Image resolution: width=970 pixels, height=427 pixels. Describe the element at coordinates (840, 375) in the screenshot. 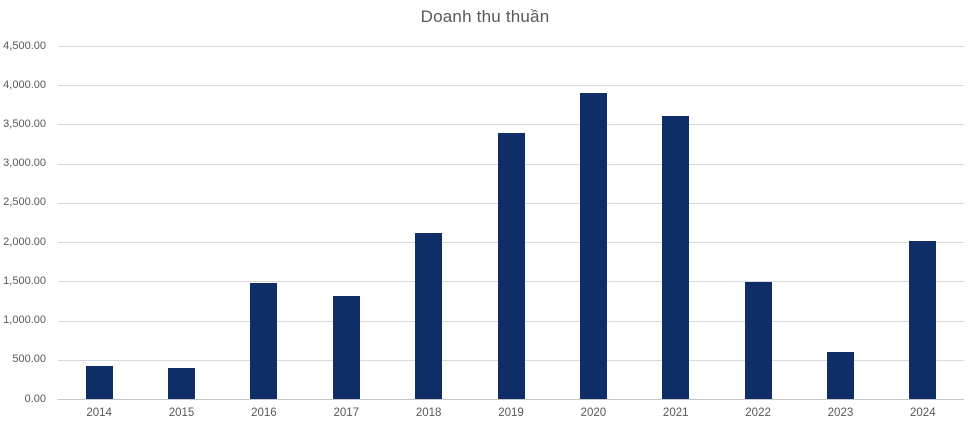

I see `bar-2023` at that location.